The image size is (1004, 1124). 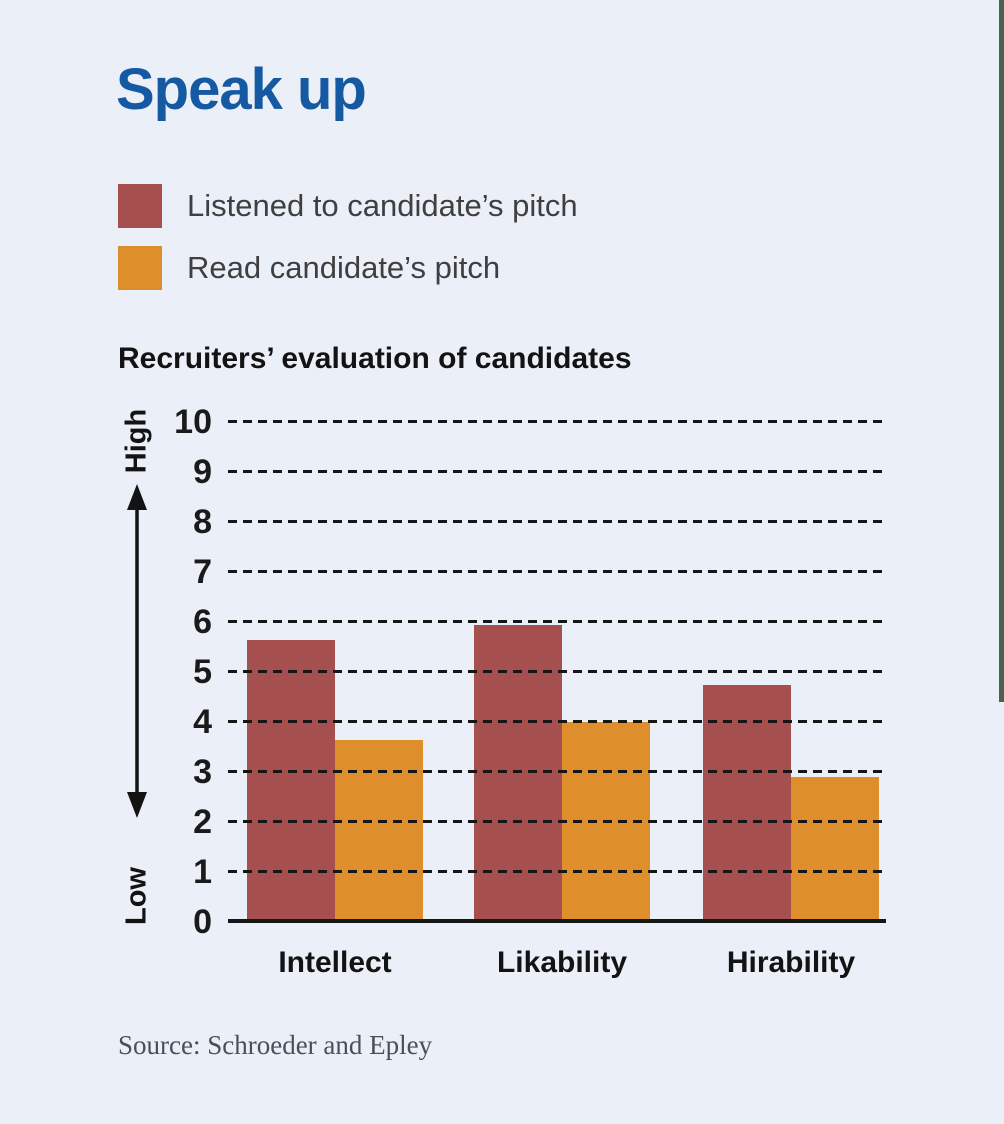 I want to click on legend-label-read: Read candidate’s pitch, so click(x=344, y=267).